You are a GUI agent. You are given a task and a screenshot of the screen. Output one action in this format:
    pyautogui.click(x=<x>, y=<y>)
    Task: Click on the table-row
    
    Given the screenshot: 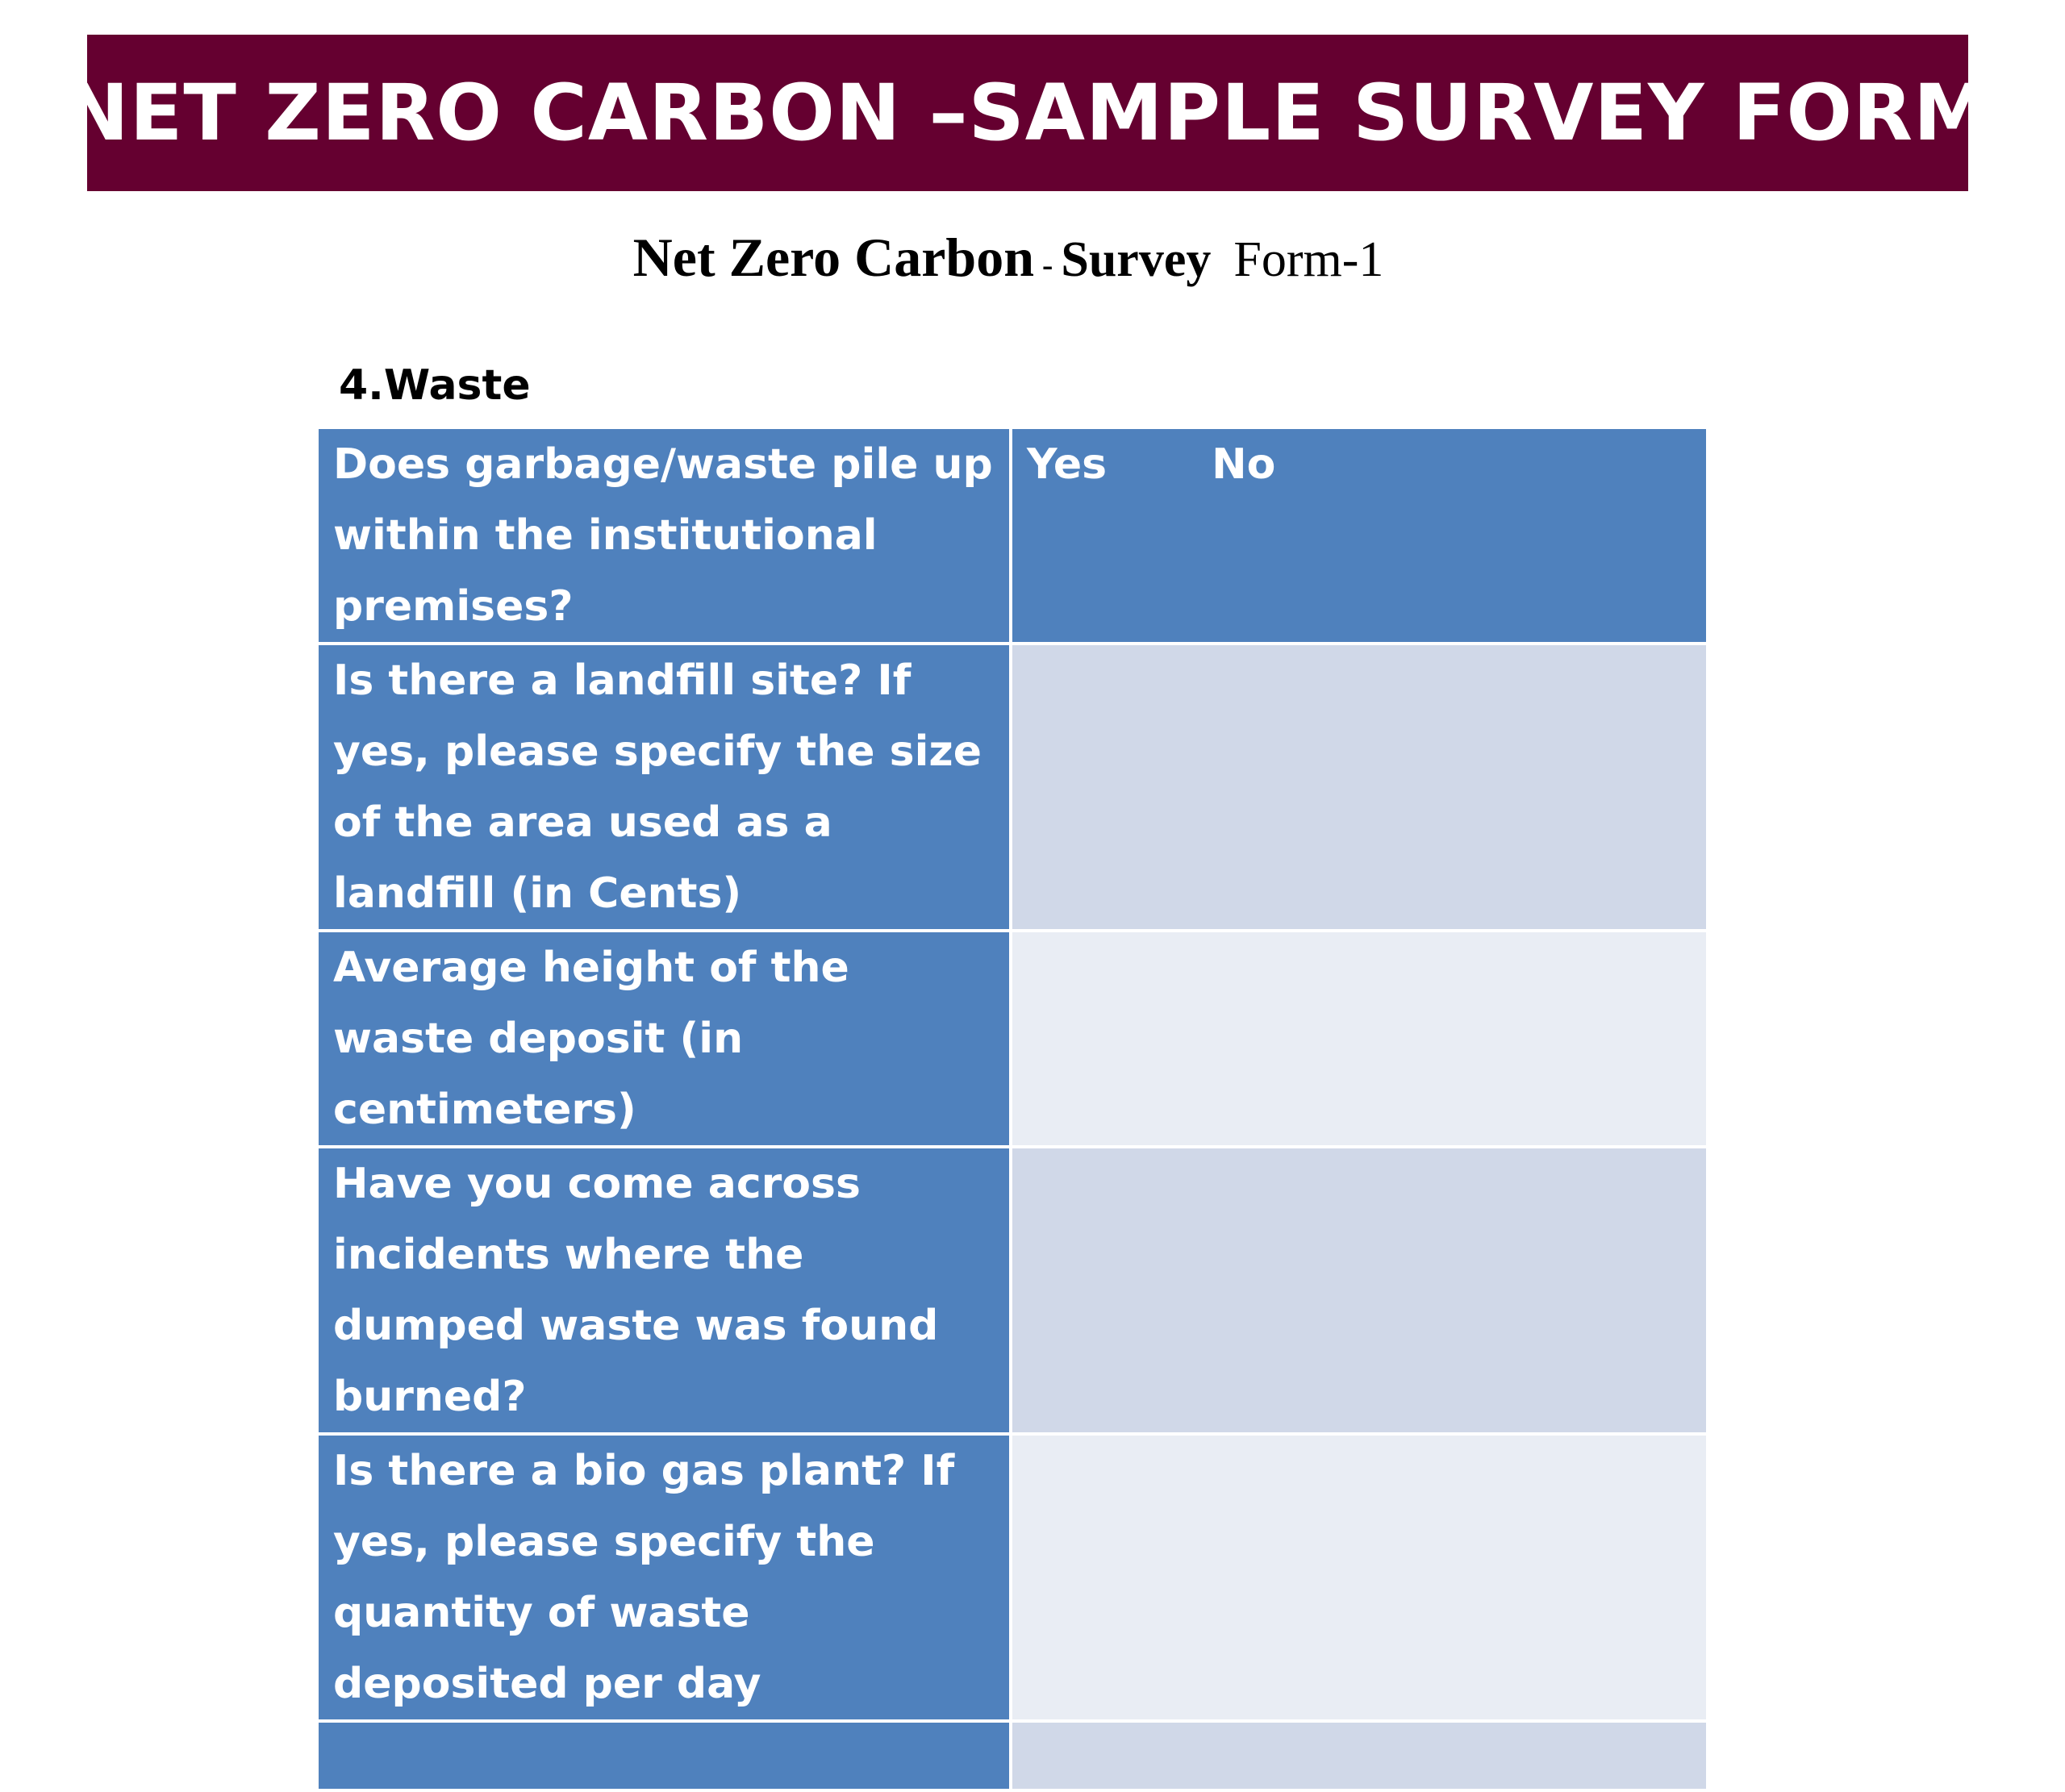 What is the action you would take?
    pyautogui.click(x=1012, y=1755)
    